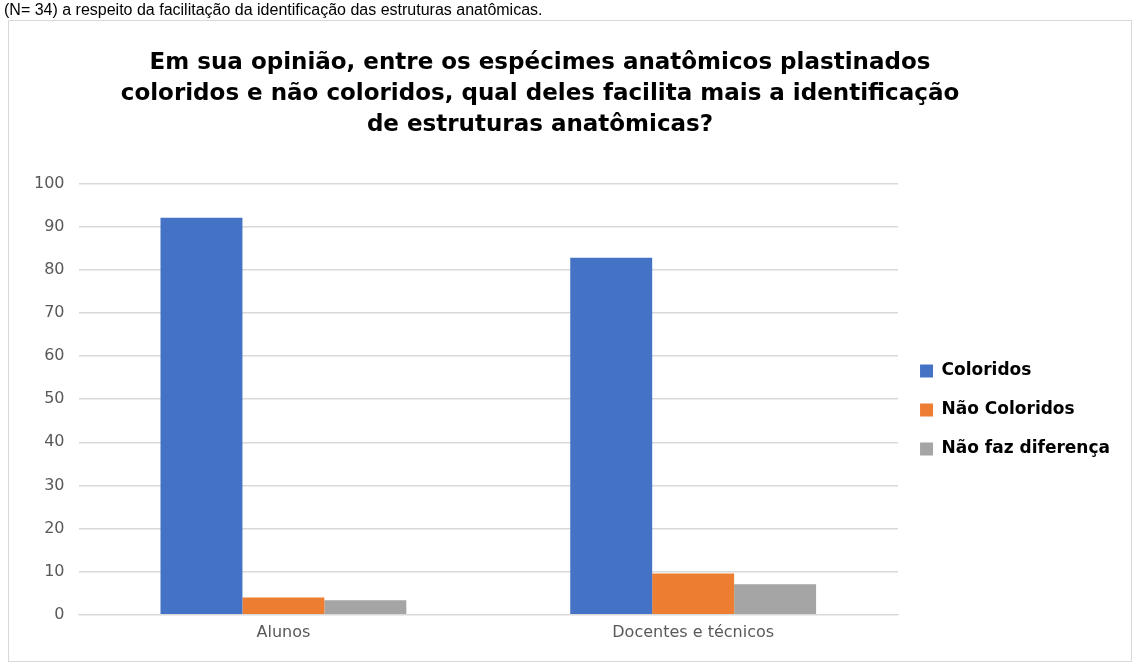 This screenshot has width=1133, height=663. I want to click on y-tick-label: 60, so click(54, 355).